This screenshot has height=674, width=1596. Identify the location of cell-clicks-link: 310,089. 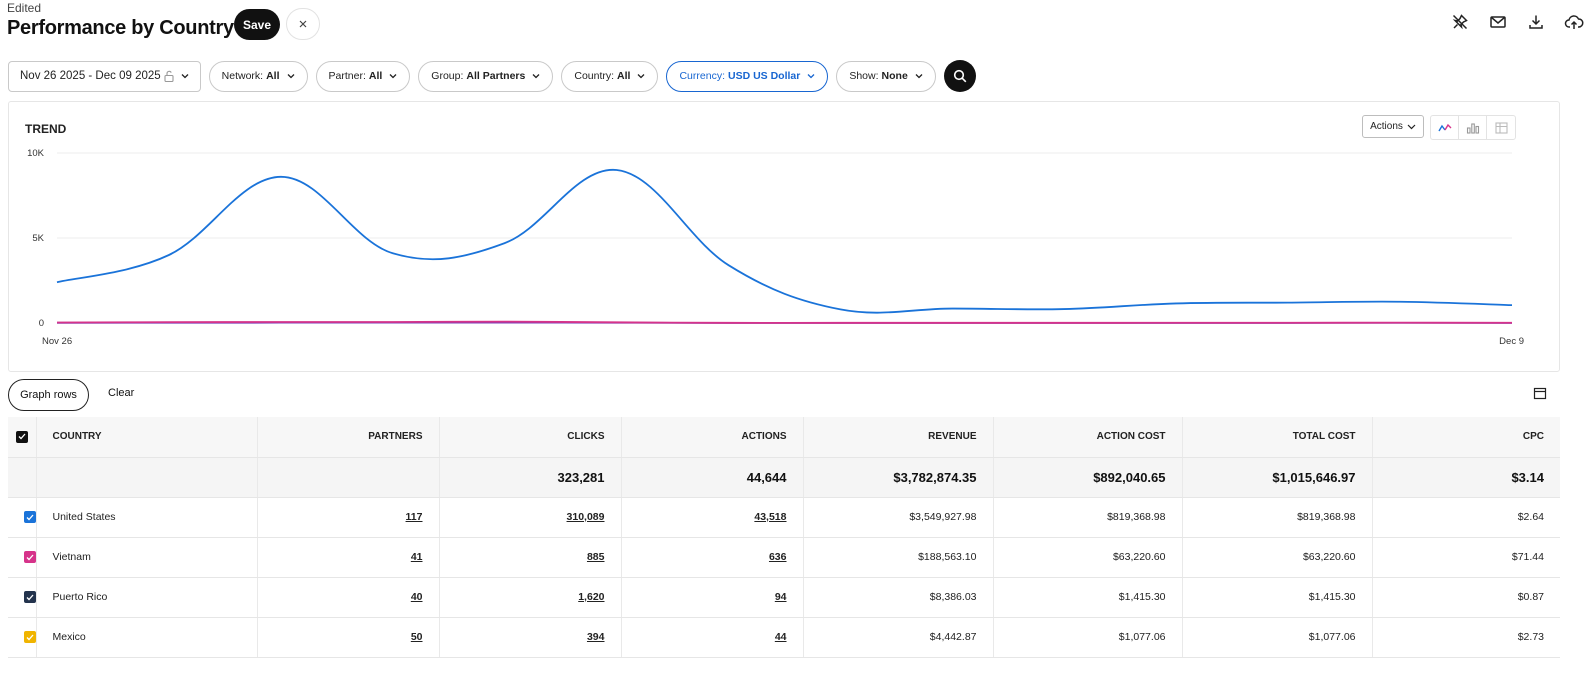
(530, 517).